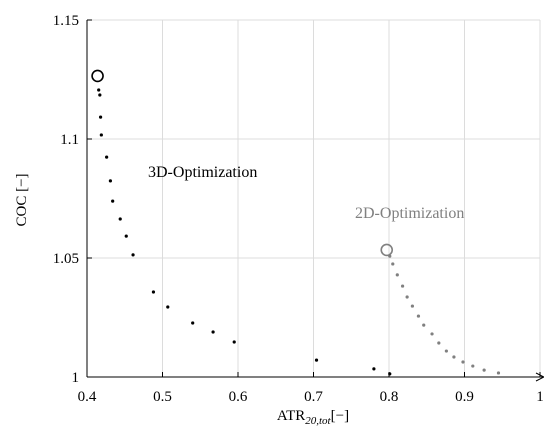 Image resolution: width=544 pixels, height=430 pixels. I want to click on series-annotation: 3D-Optimization, so click(202, 172).